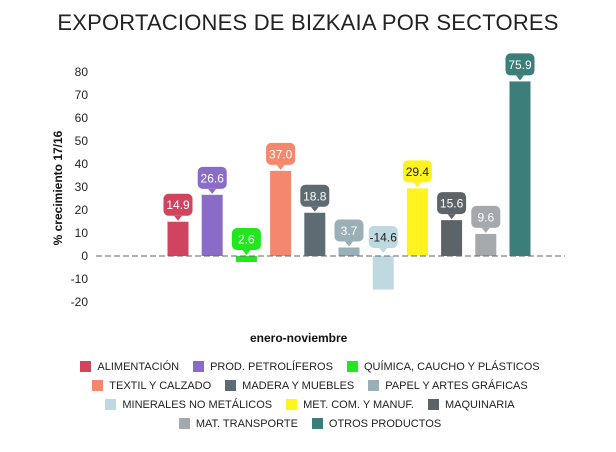 This screenshot has height=452, width=616. I want to click on y-tick-label: 0, so click(84, 256).